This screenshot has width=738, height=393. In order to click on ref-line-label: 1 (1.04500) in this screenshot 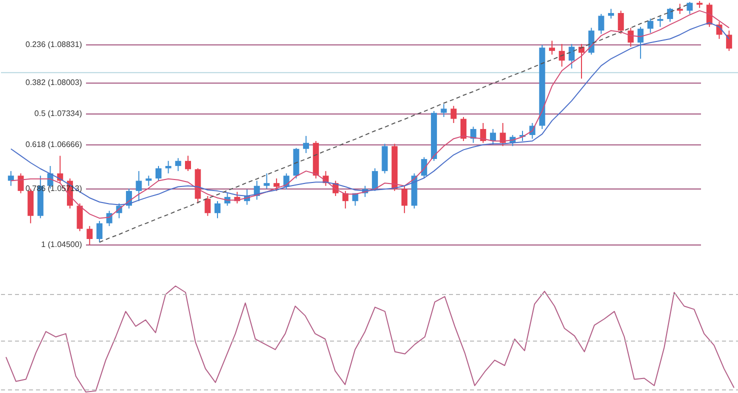, I will do `click(61, 244)`.